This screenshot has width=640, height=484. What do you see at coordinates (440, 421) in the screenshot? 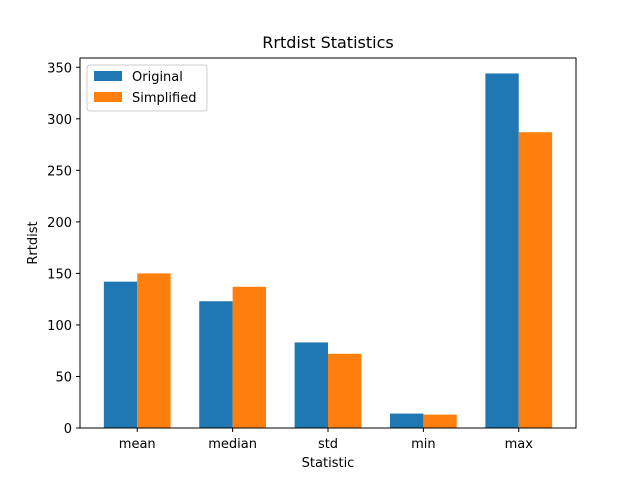
I see `bar-simplified-min` at bounding box center [440, 421].